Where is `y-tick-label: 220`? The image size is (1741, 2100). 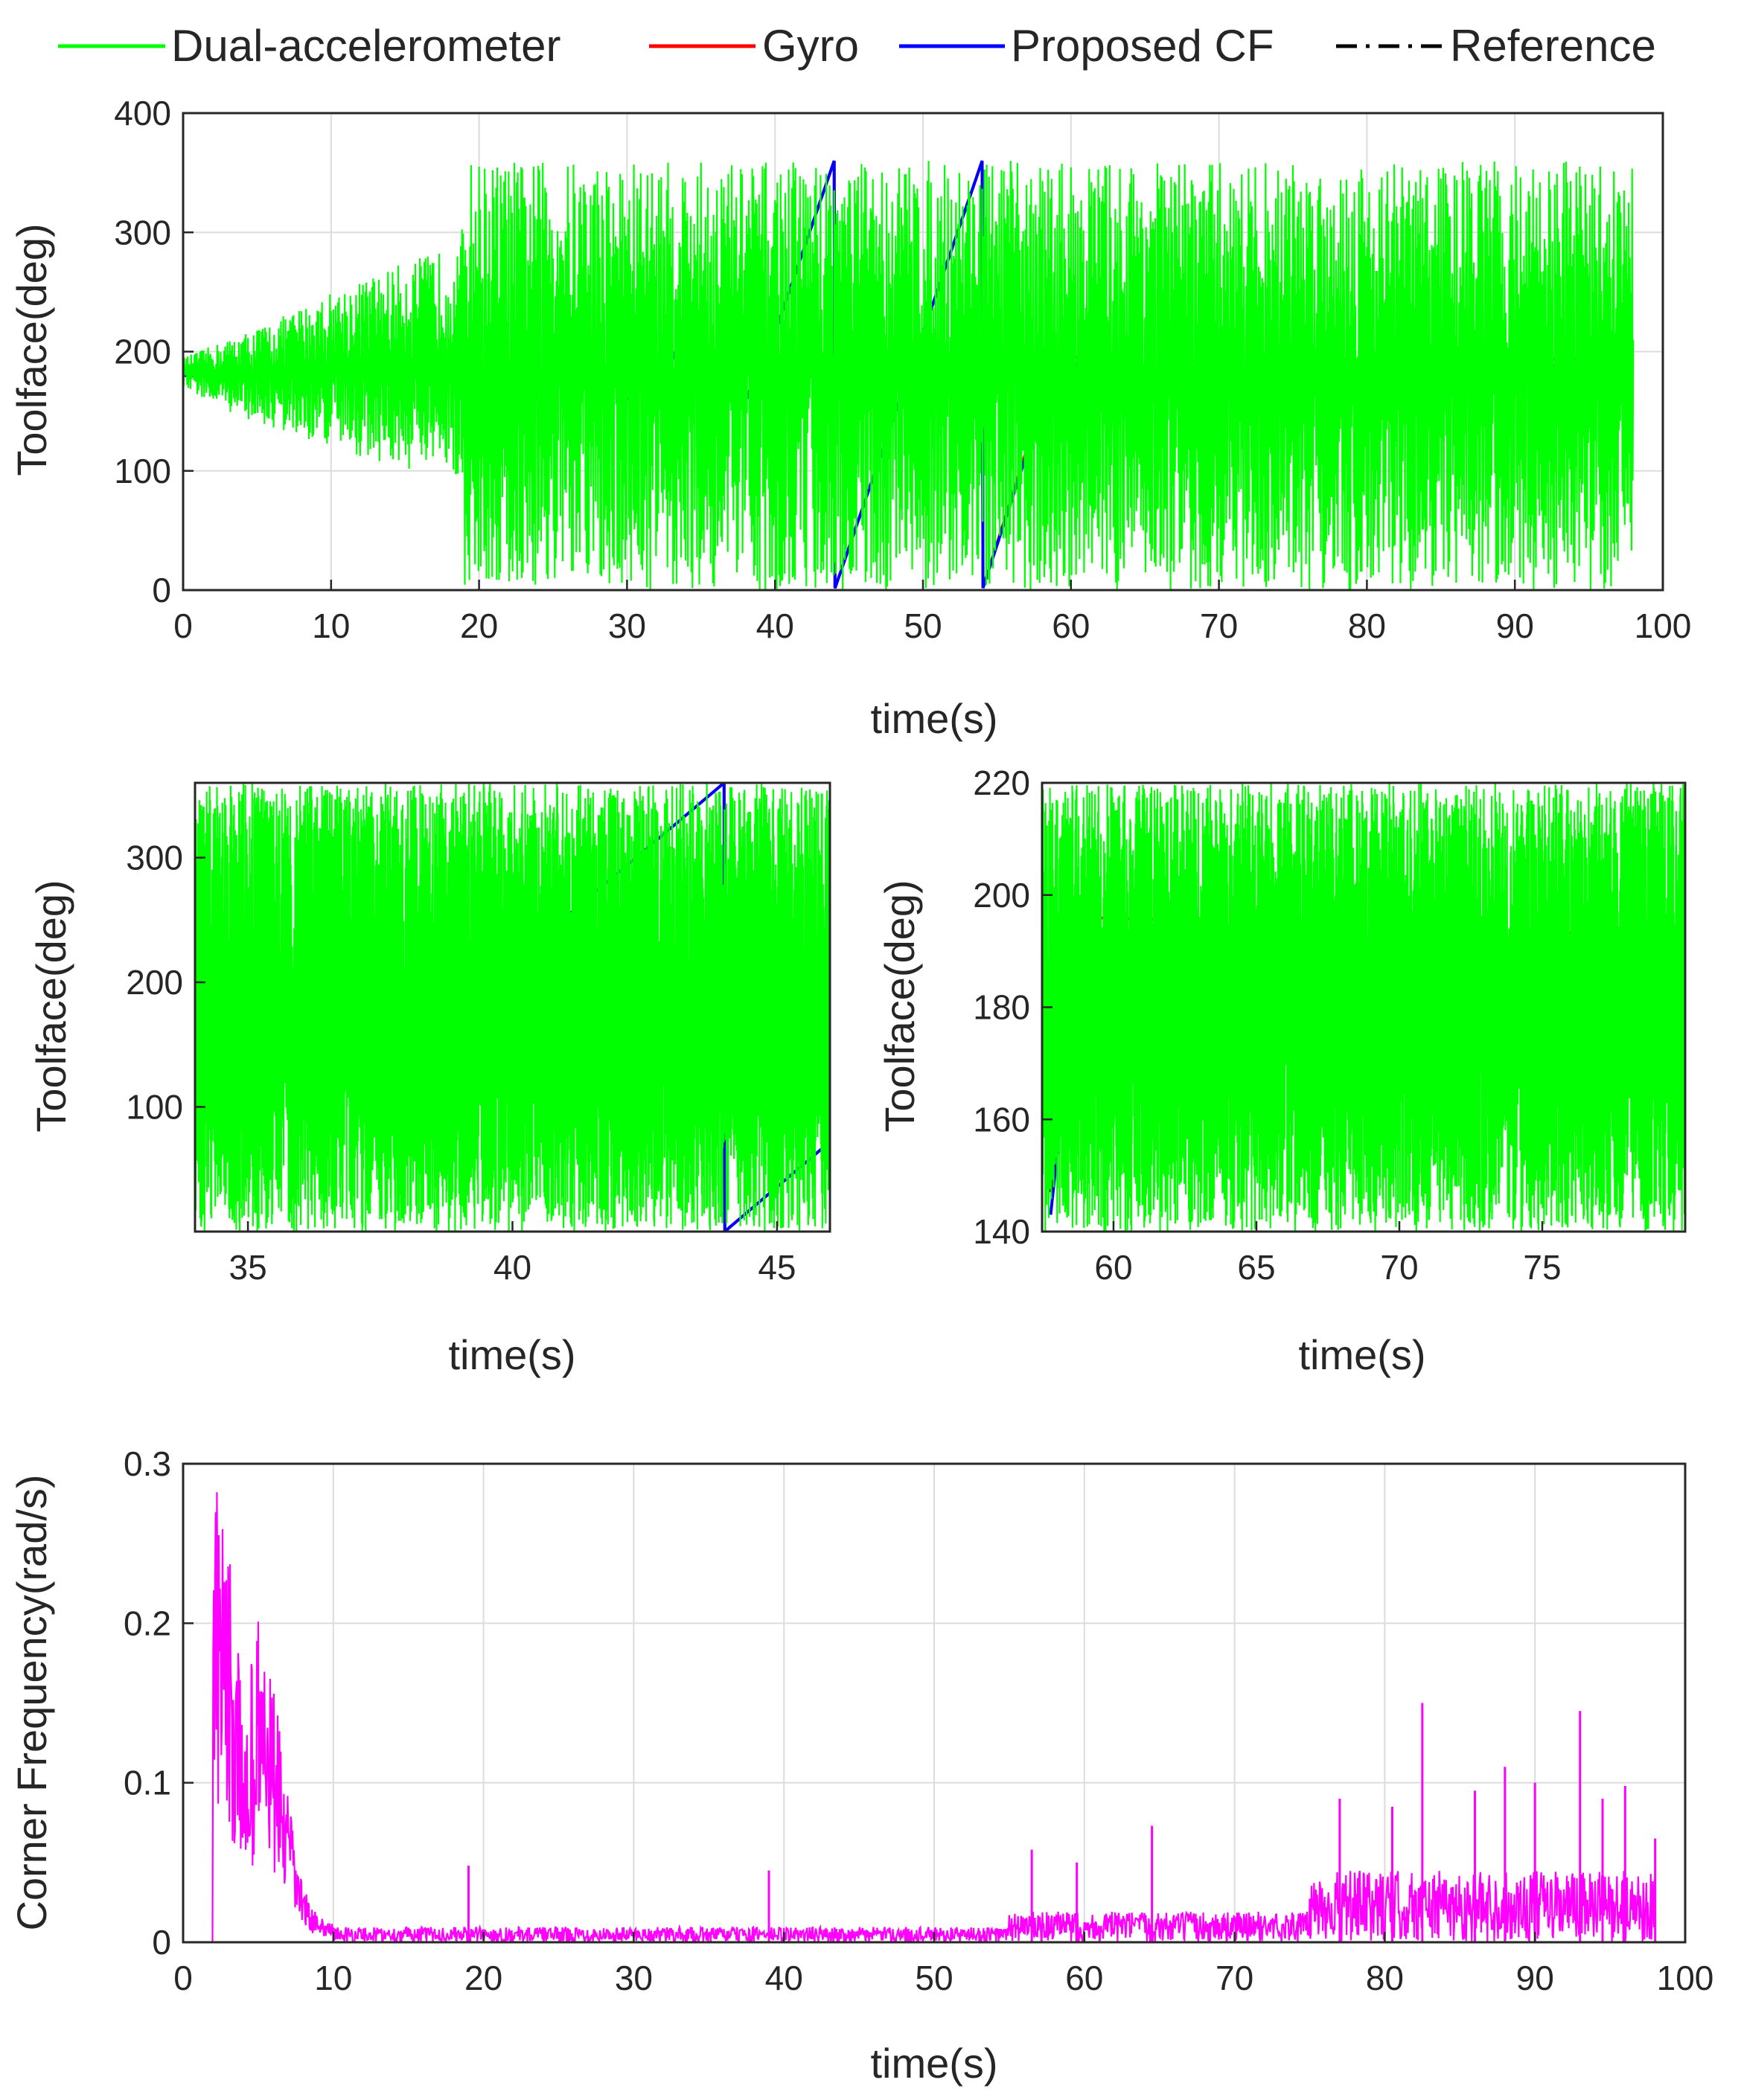
y-tick-label: 220 is located at coordinates (1002, 783).